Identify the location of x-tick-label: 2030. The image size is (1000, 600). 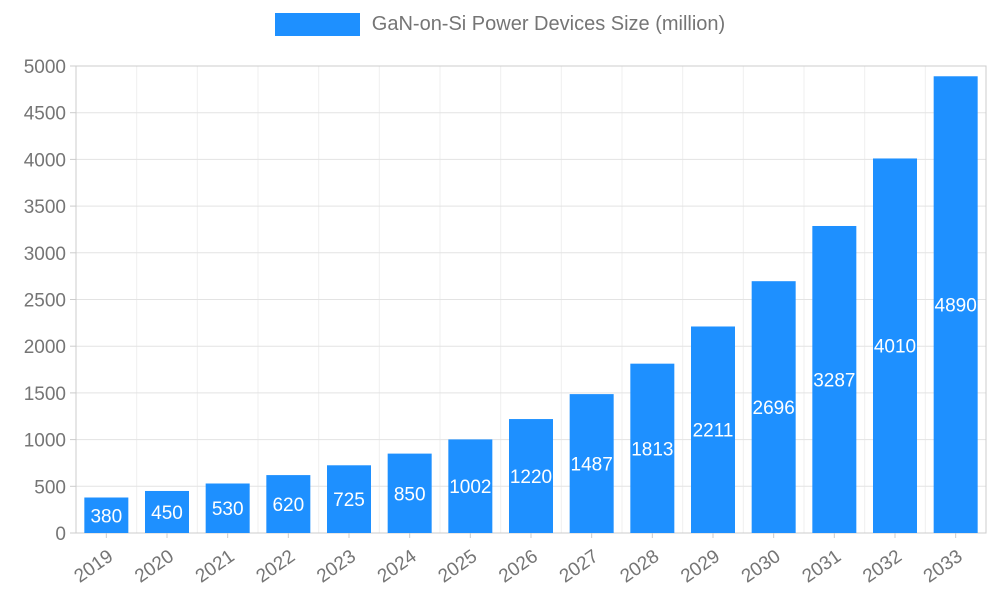
(761, 566).